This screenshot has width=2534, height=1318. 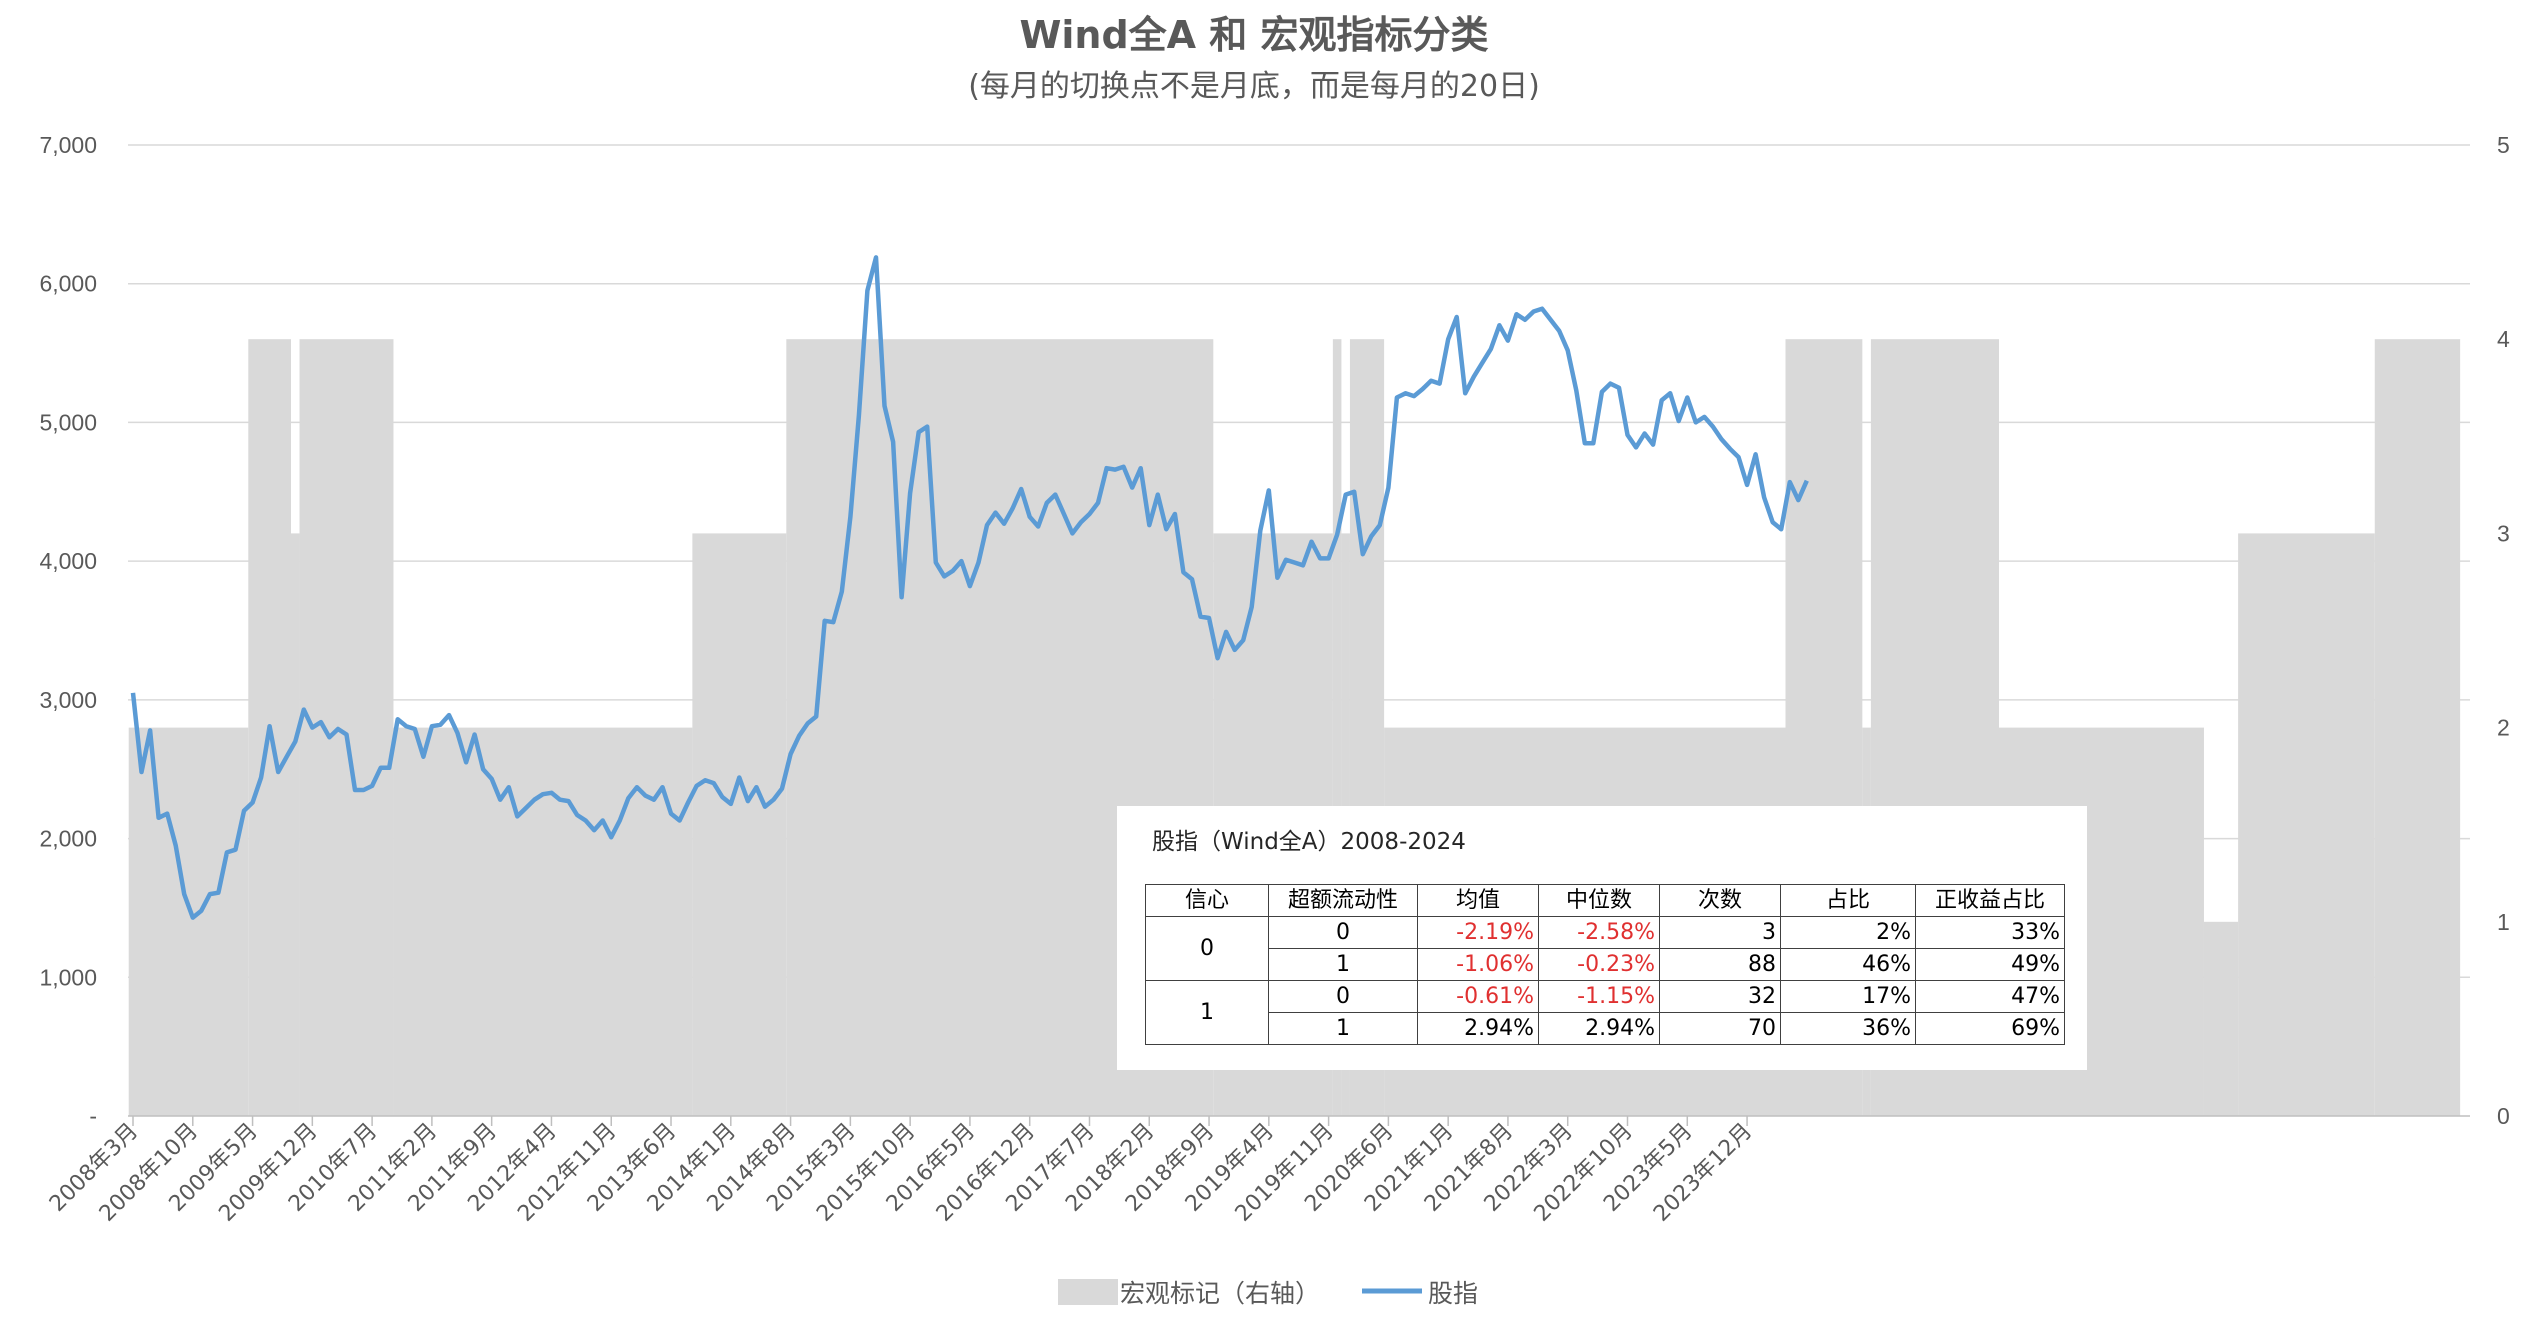 I want to click on table-row: 1 -1.06% -0.23% 88 46% 49%, so click(x=1605, y=964).